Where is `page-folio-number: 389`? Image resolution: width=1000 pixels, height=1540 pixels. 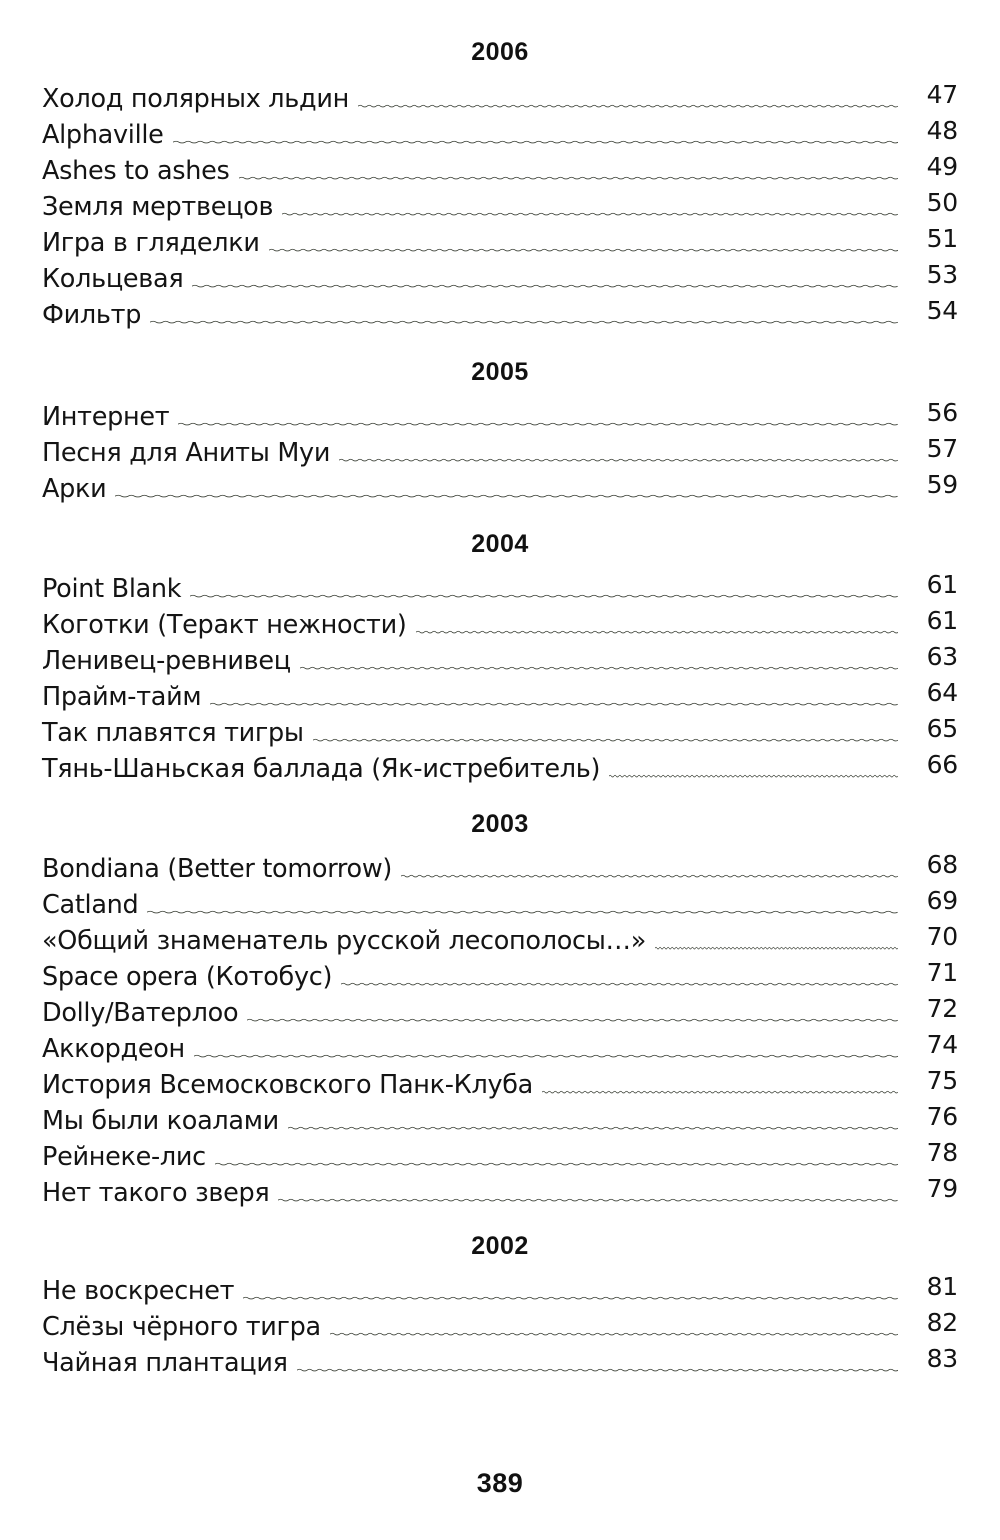 page-folio-number: 389 is located at coordinates (500, 1483).